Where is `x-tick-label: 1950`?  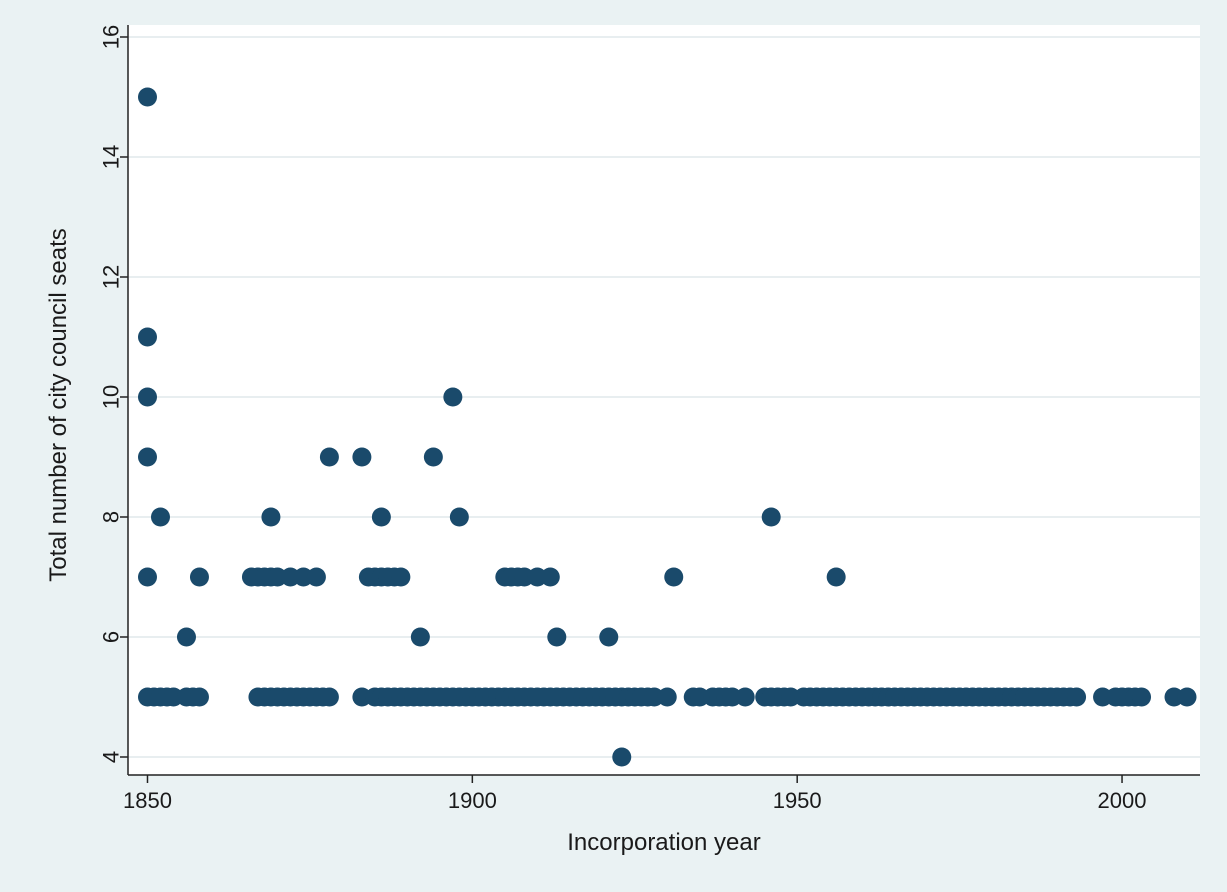 x-tick-label: 1950 is located at coordinates (797, 800).